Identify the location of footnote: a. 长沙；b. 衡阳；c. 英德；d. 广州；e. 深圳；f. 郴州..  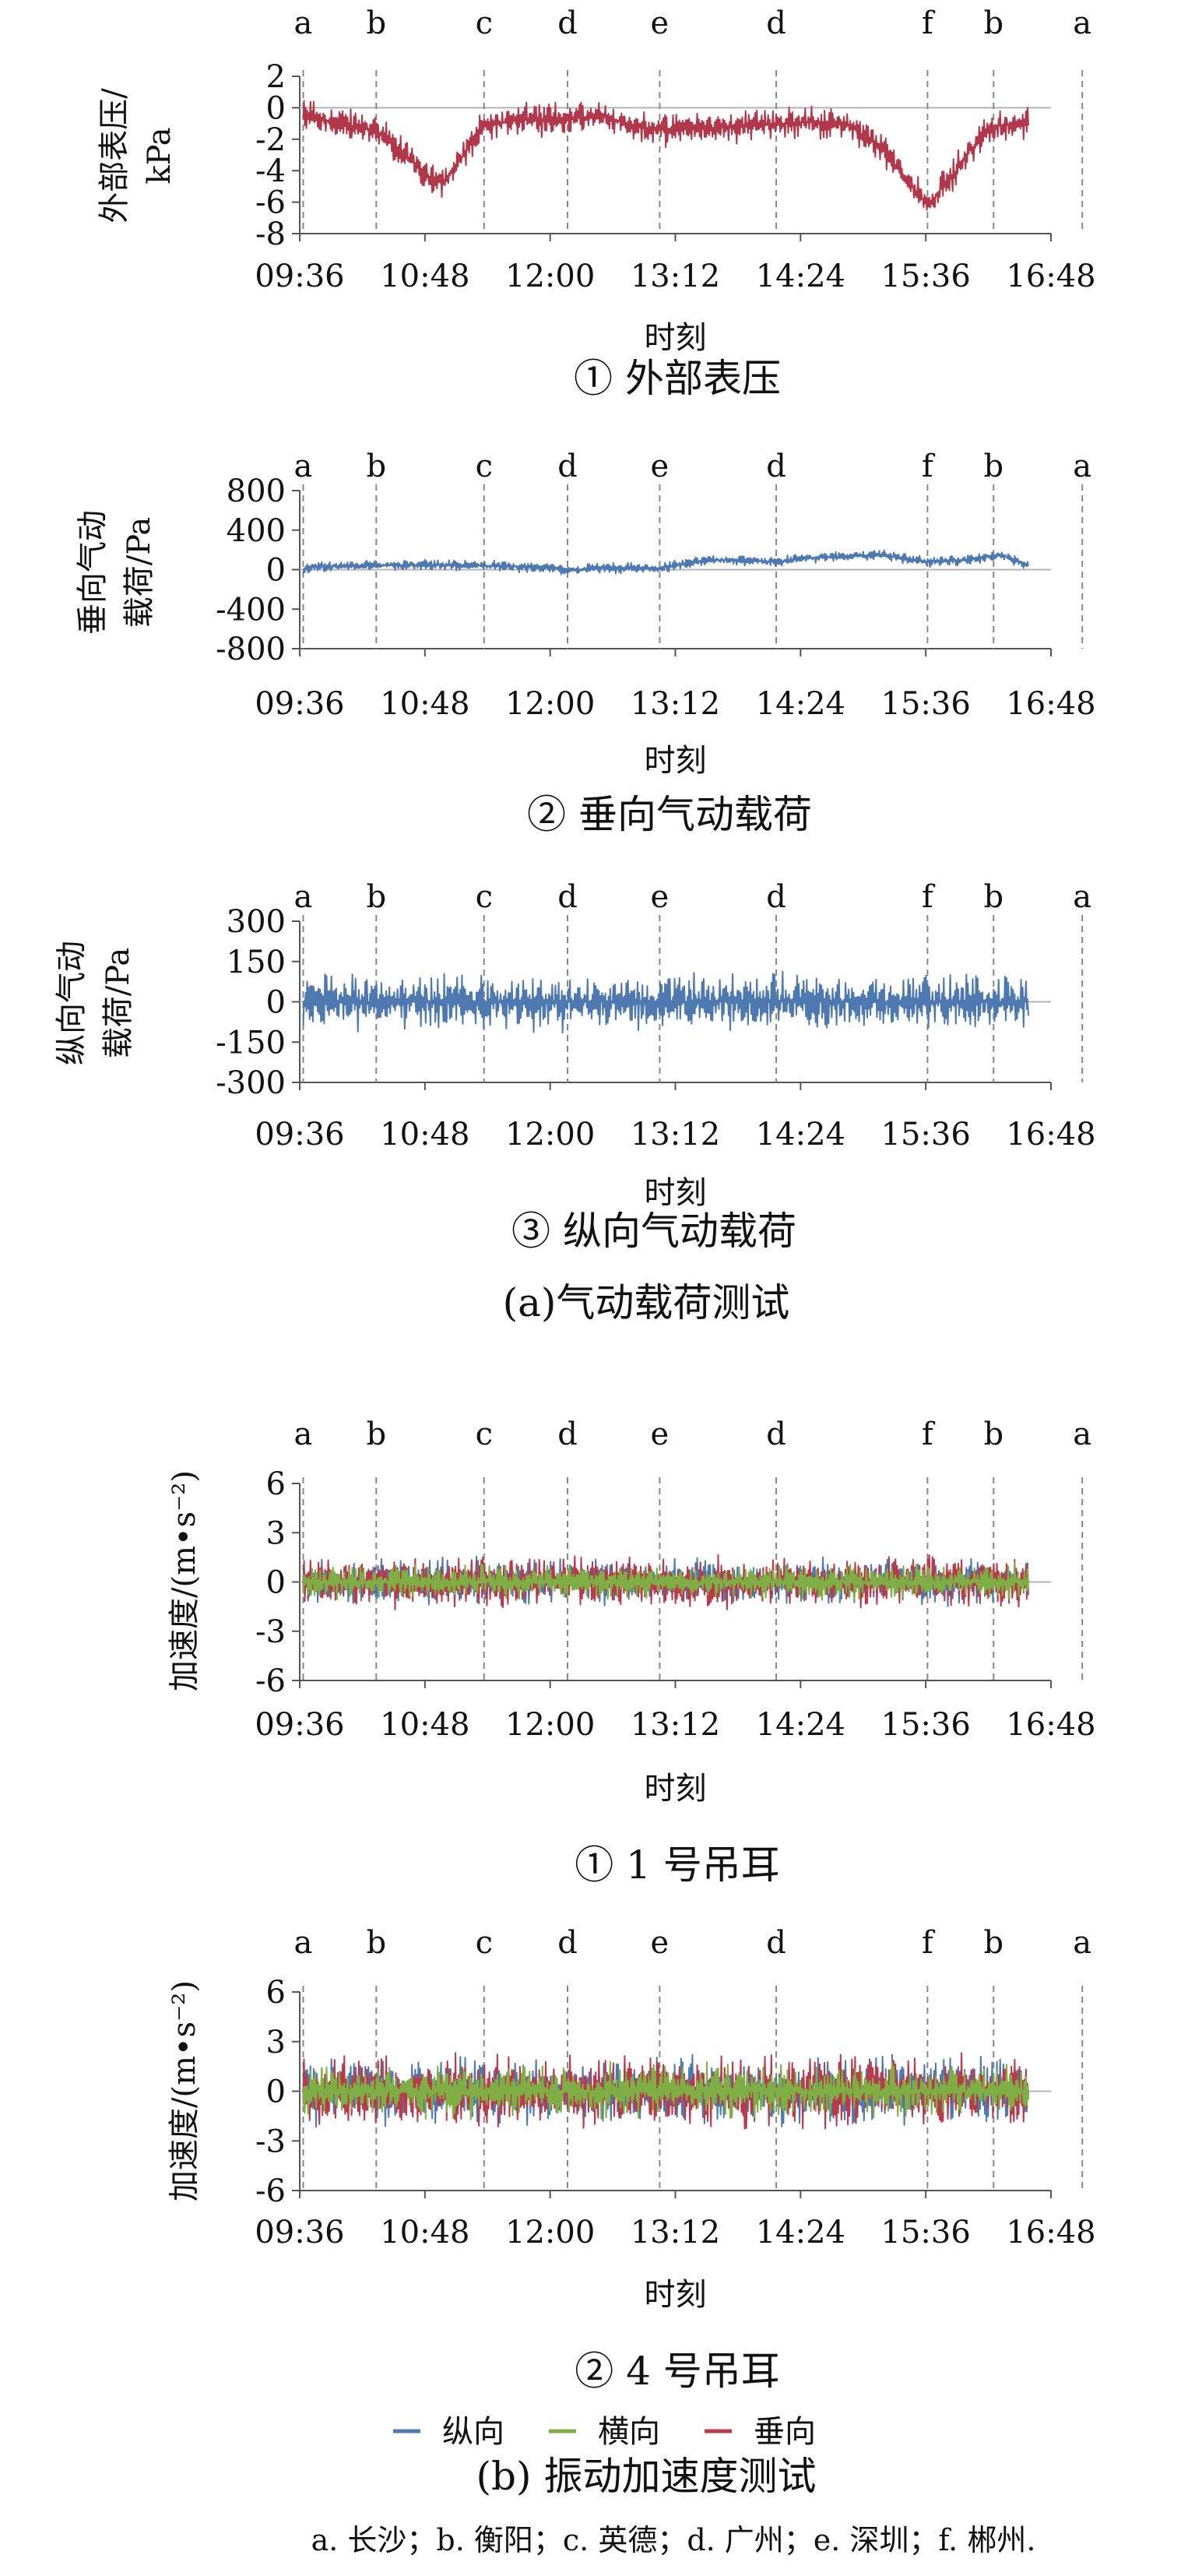
(673, 2540).